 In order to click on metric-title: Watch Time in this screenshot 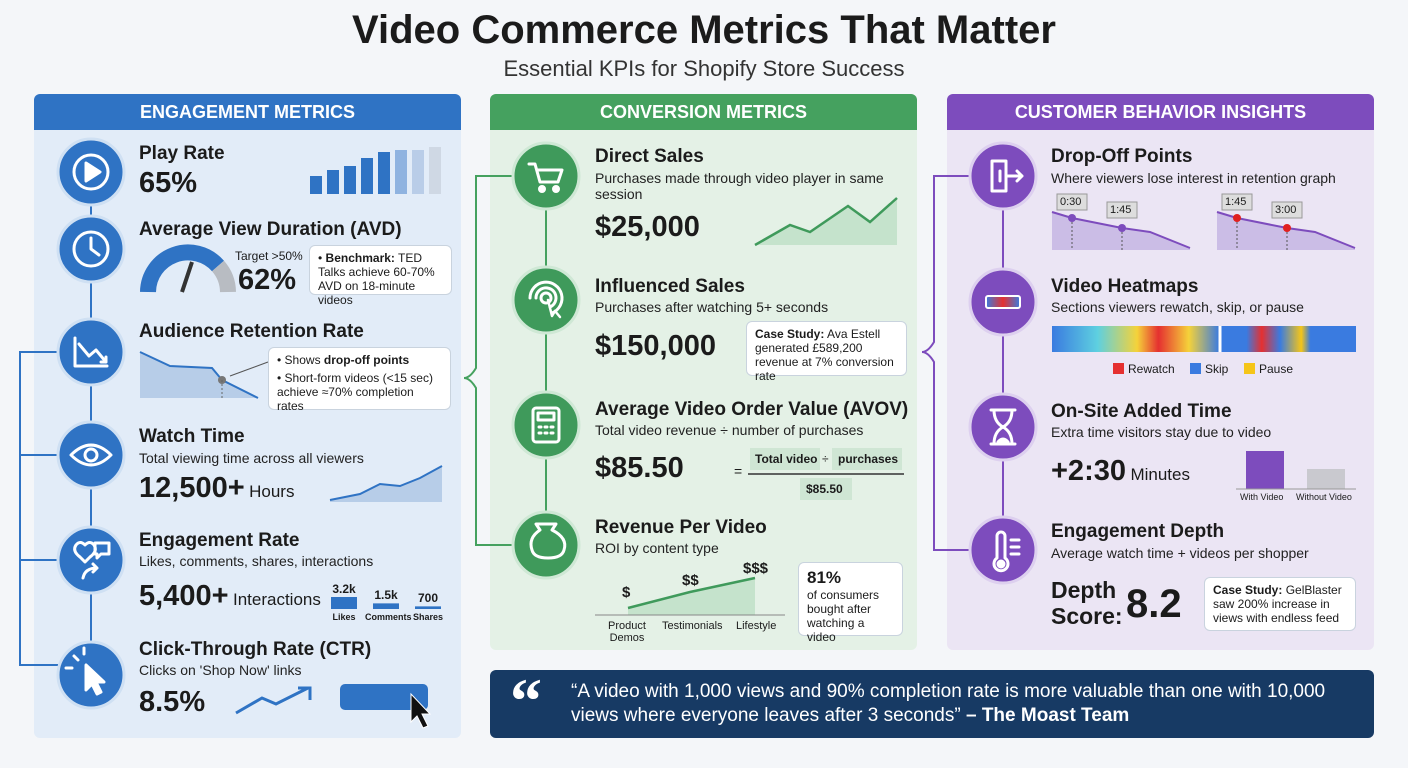, I will do `click(192, 436)`.